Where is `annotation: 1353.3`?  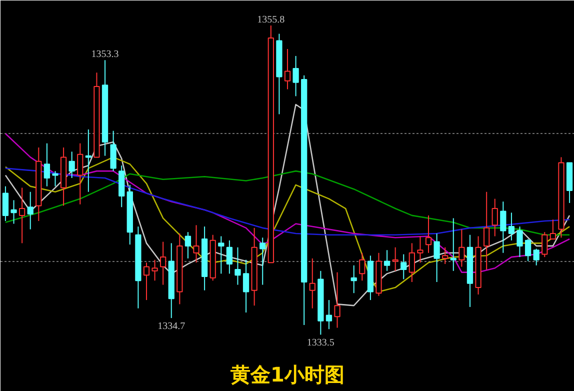 annotation: 1353.3 is located at coordinates (105, 54).